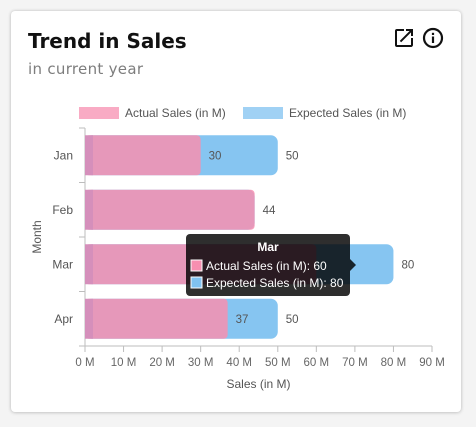  Describe the element at coordinates (62, 264) in the screenshot. I see `y-tick-label: Mar` at that location.